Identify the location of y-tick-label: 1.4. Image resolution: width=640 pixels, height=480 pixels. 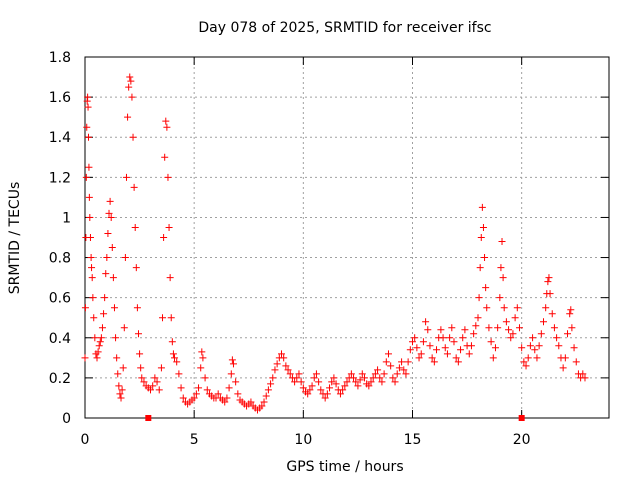
(60, 138).